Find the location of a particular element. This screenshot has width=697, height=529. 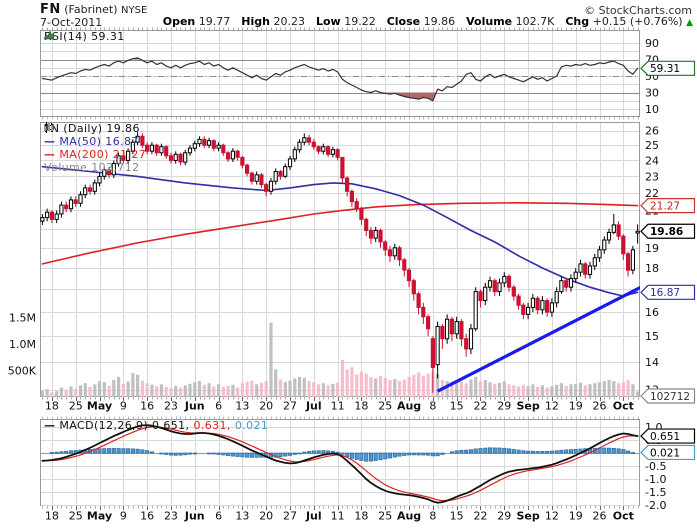

macd-x-tick: Sep is located at coordinates (527, 516).